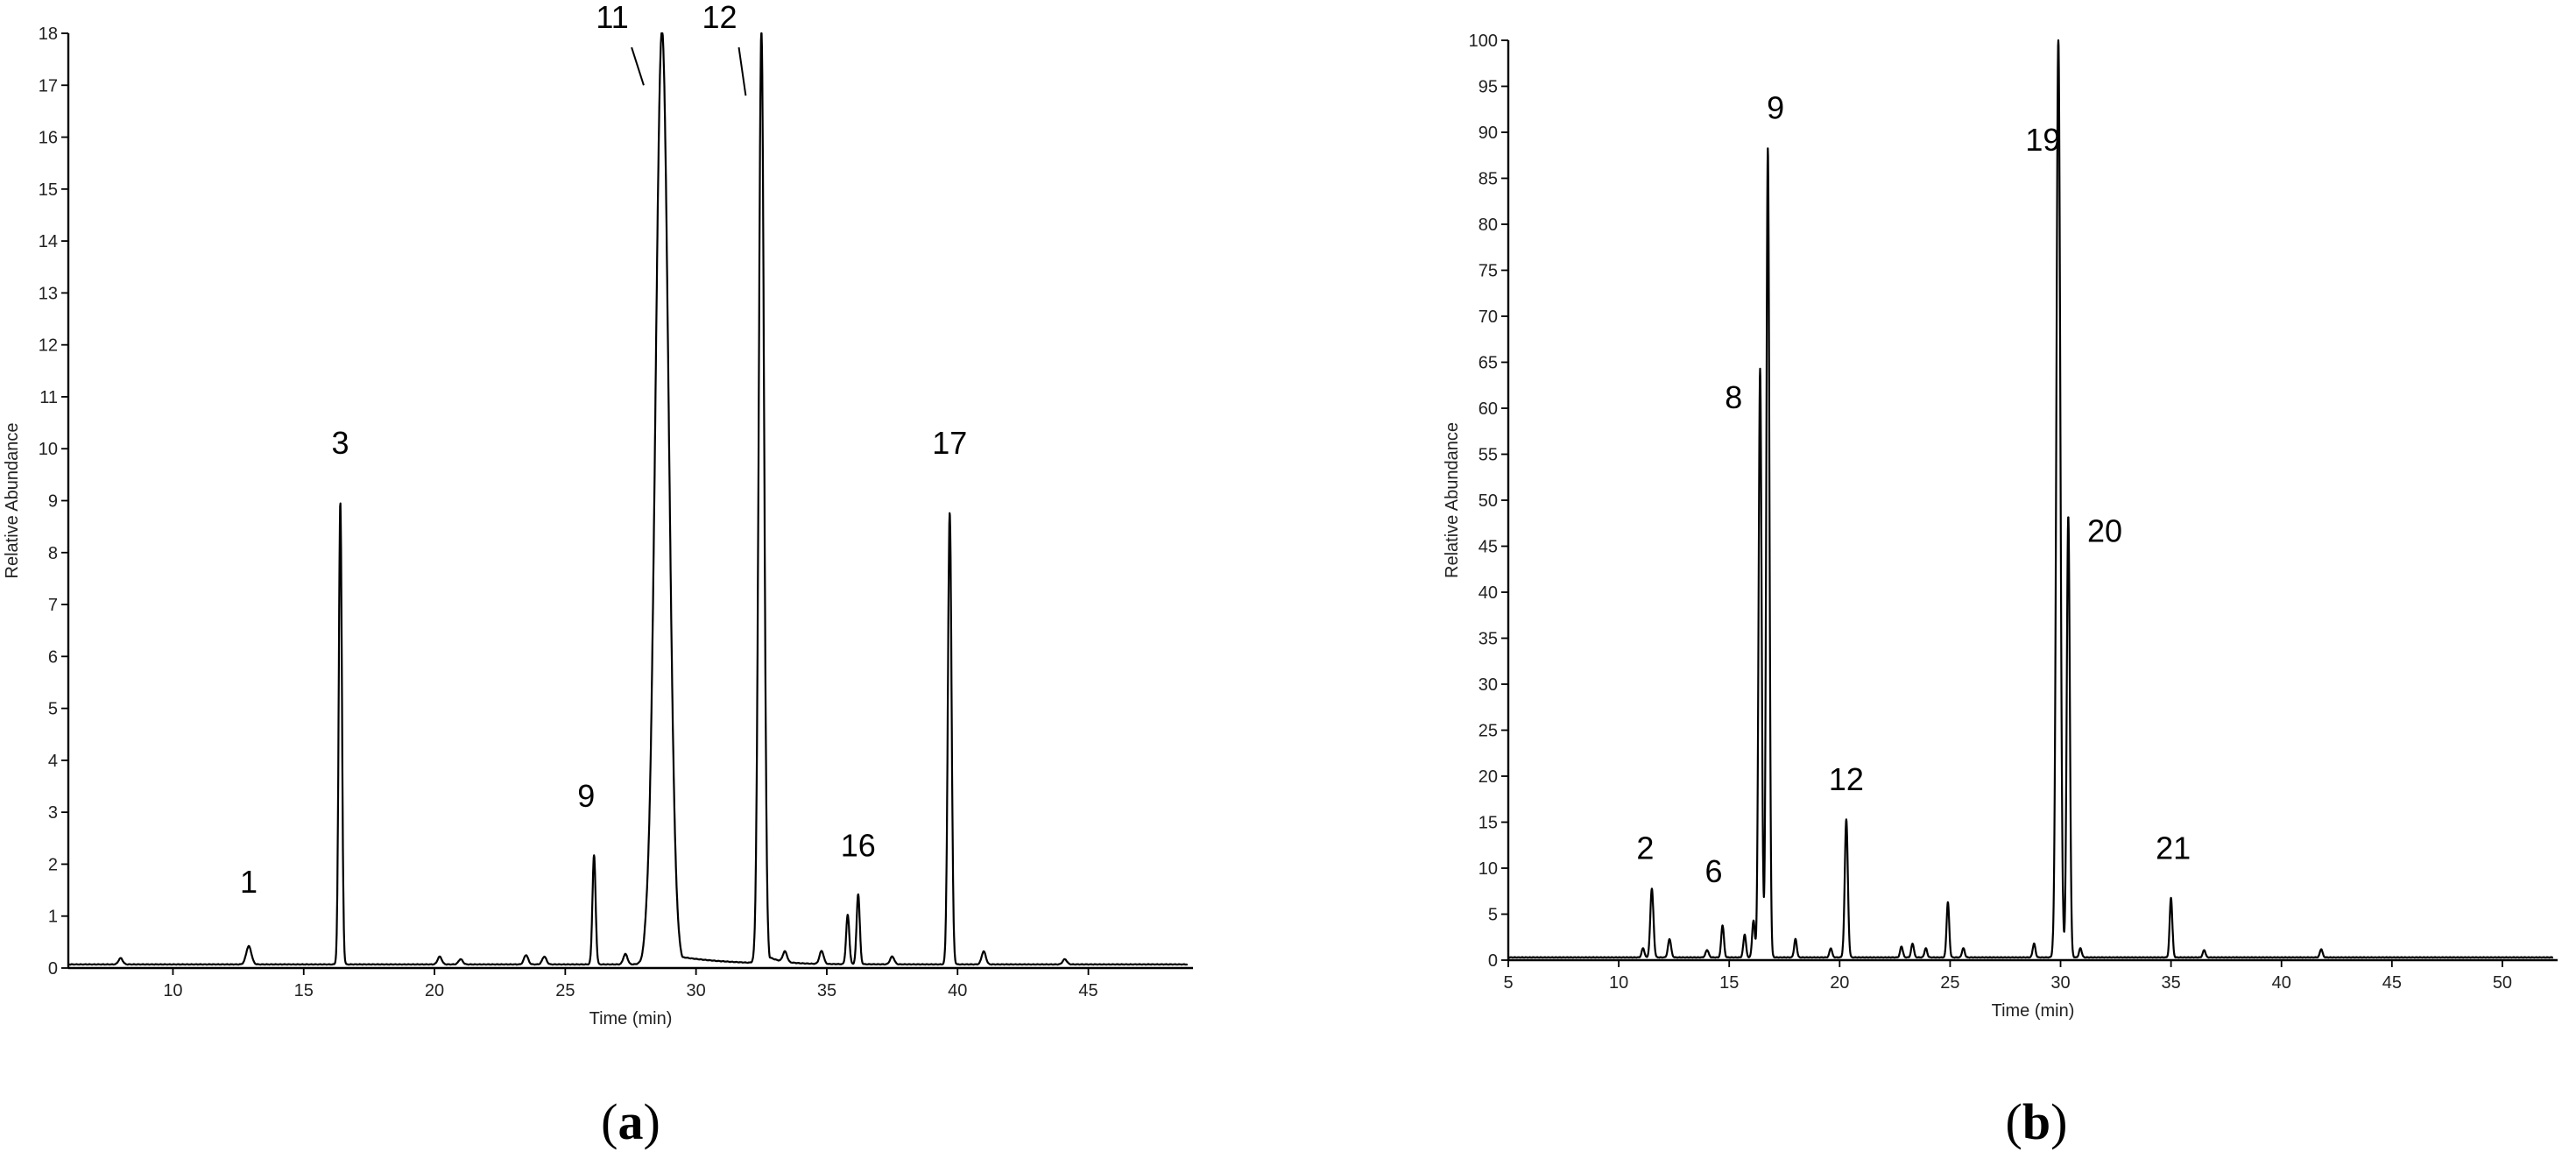 This screenshot has width=2576, height=1159. I want to click on y-tick-label: 3, so click(53, 813).